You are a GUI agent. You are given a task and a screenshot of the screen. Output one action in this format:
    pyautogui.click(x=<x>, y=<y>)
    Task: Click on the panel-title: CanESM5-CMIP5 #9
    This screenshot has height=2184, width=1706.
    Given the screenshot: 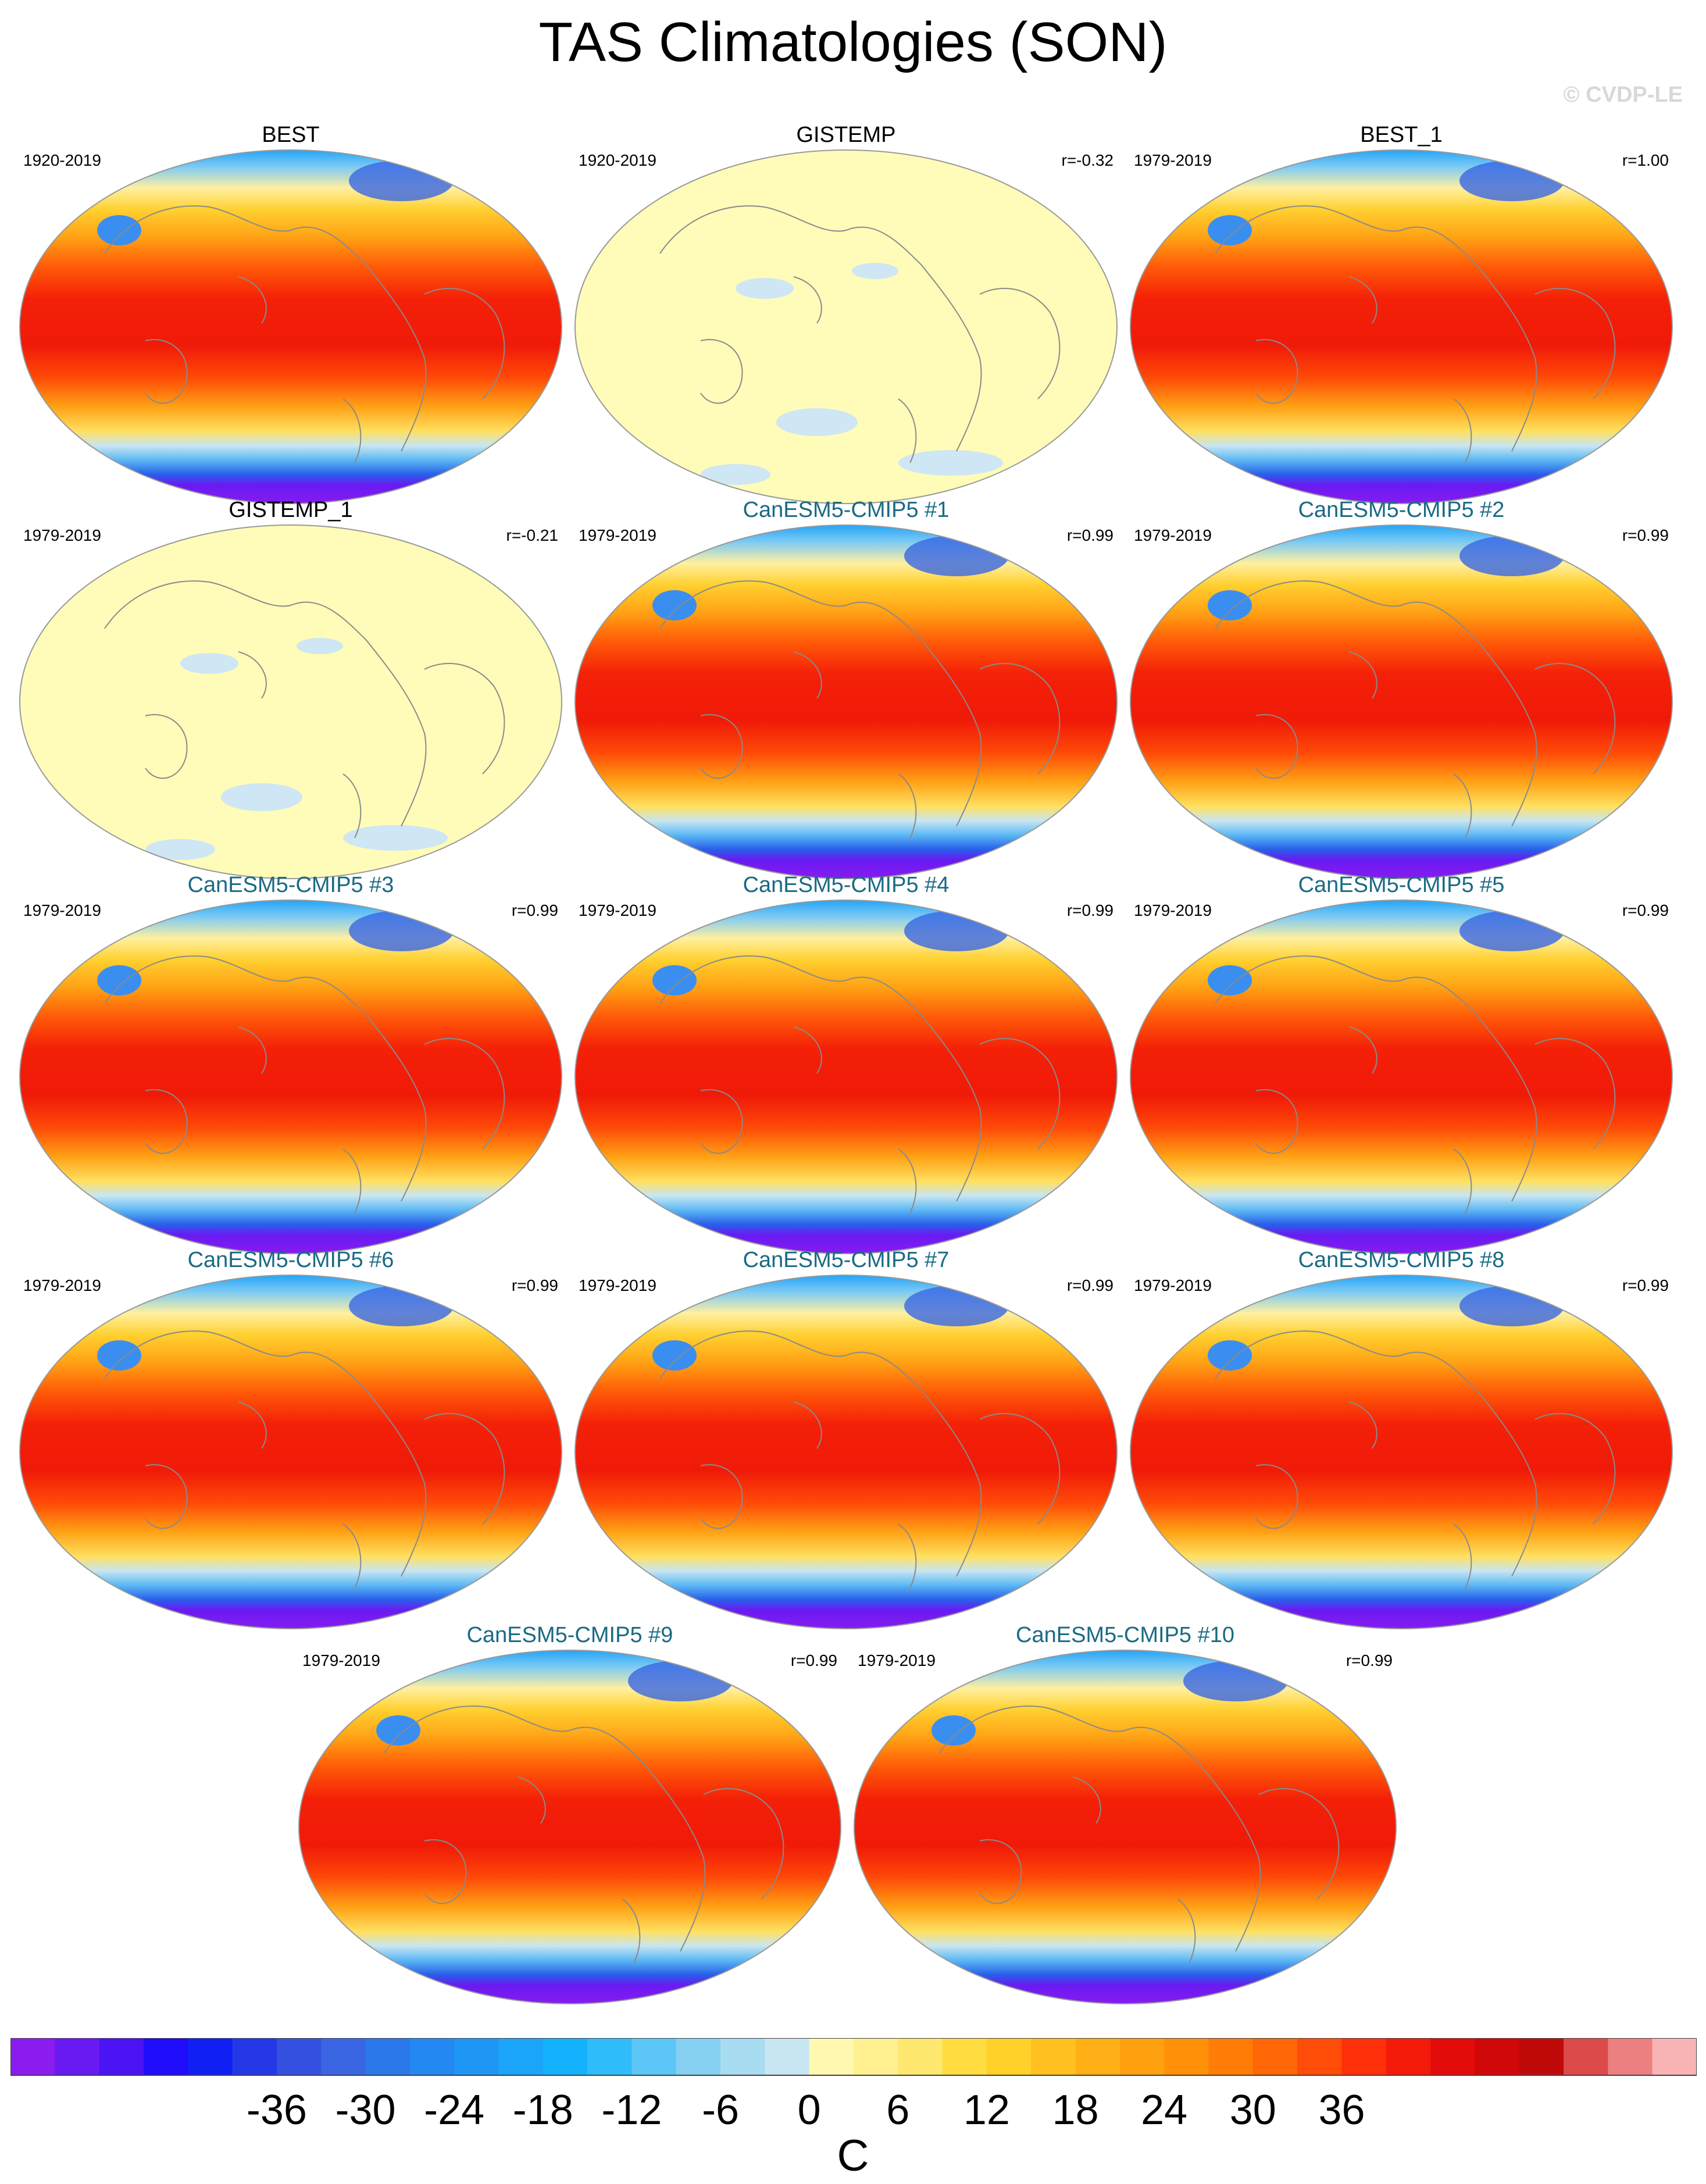 What is the action you would take?
    pyautogui.click(x=569, y=1635)
    